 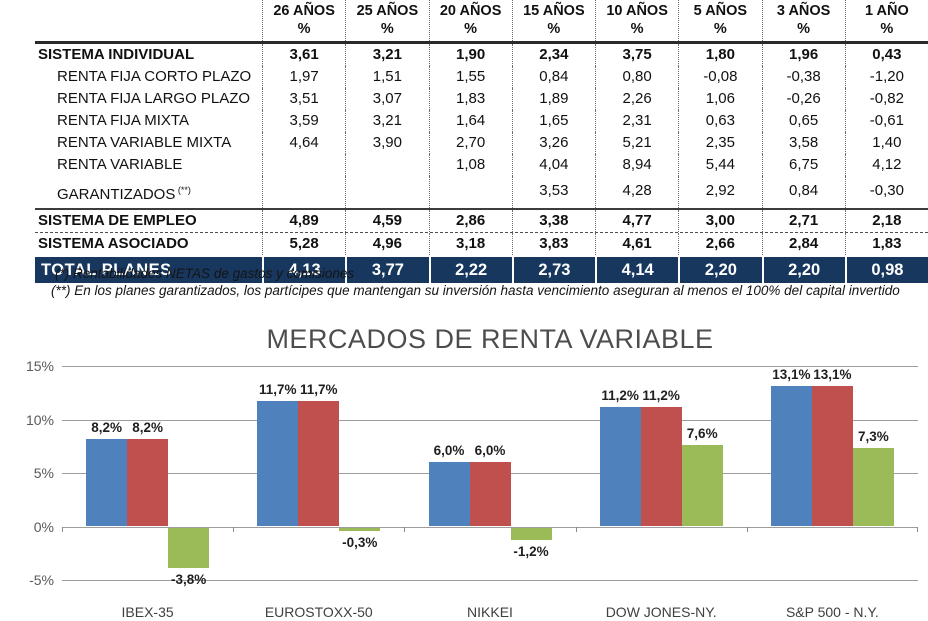 I want to click on value-cell: 1,96, so click(x=803, y=55).